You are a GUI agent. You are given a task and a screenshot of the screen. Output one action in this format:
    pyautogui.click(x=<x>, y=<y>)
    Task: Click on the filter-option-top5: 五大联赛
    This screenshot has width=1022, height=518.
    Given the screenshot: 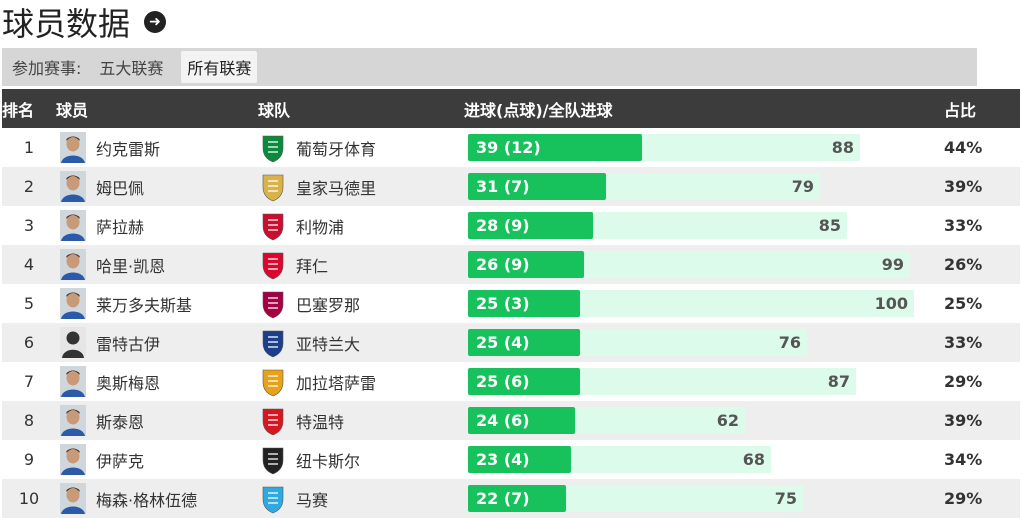 What is the action you would take?
    pyautogui.click(x=131, y=67)
    